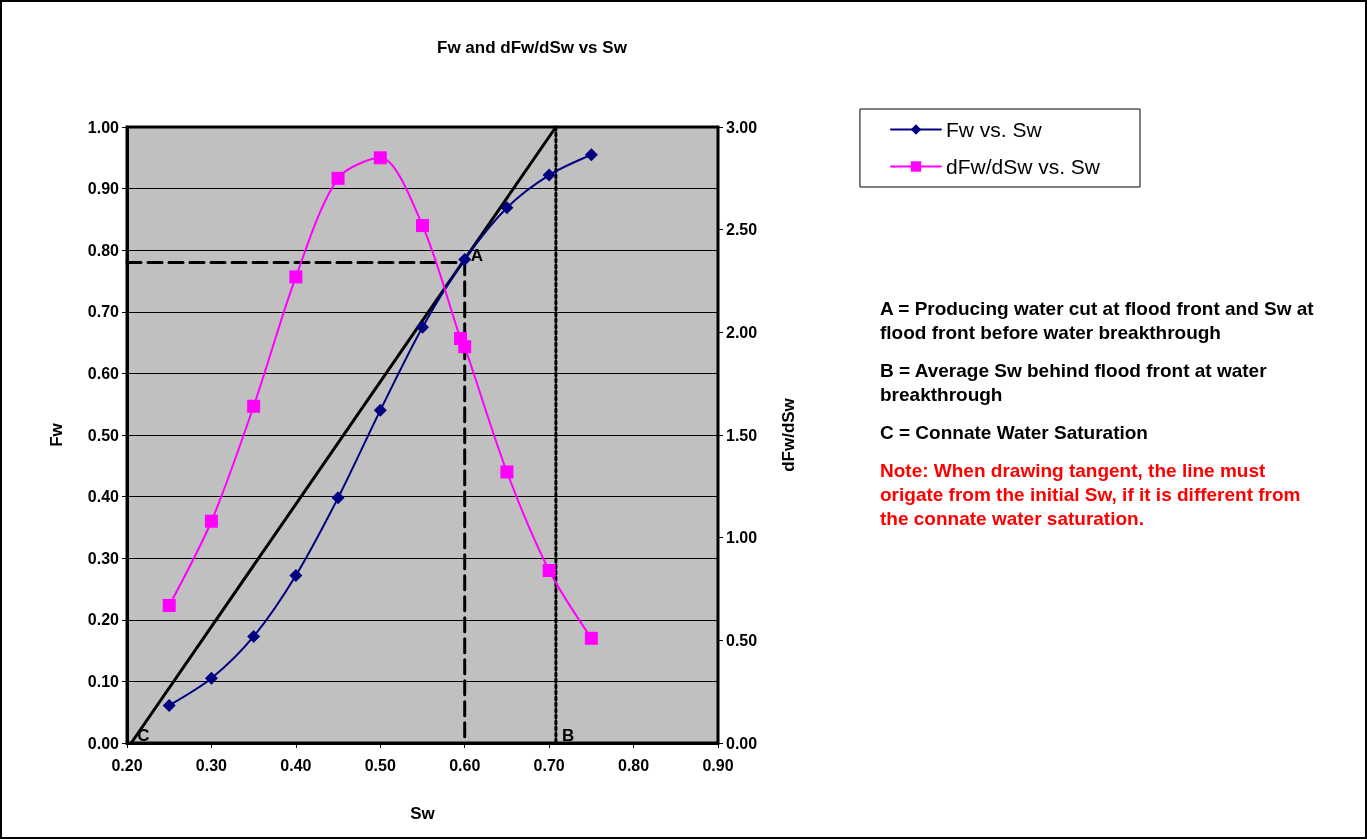 This screenshot has width=1367, height=839. What do you see at coordinates (718, 765) in the screenshot?
I see `x-tick-label: 0.90` at bounding box center [718, 765].